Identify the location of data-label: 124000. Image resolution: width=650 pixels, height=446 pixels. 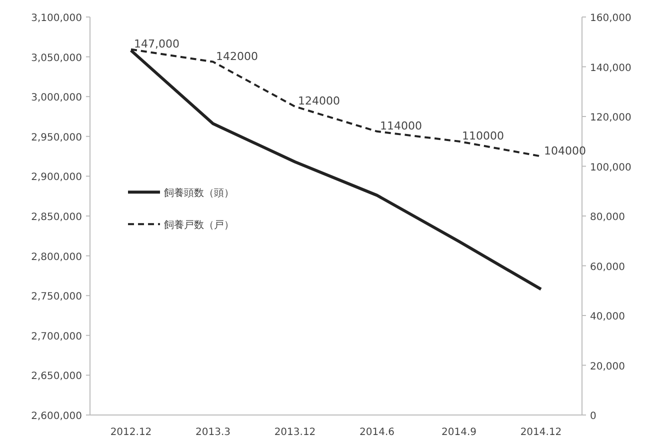
(319, 101).